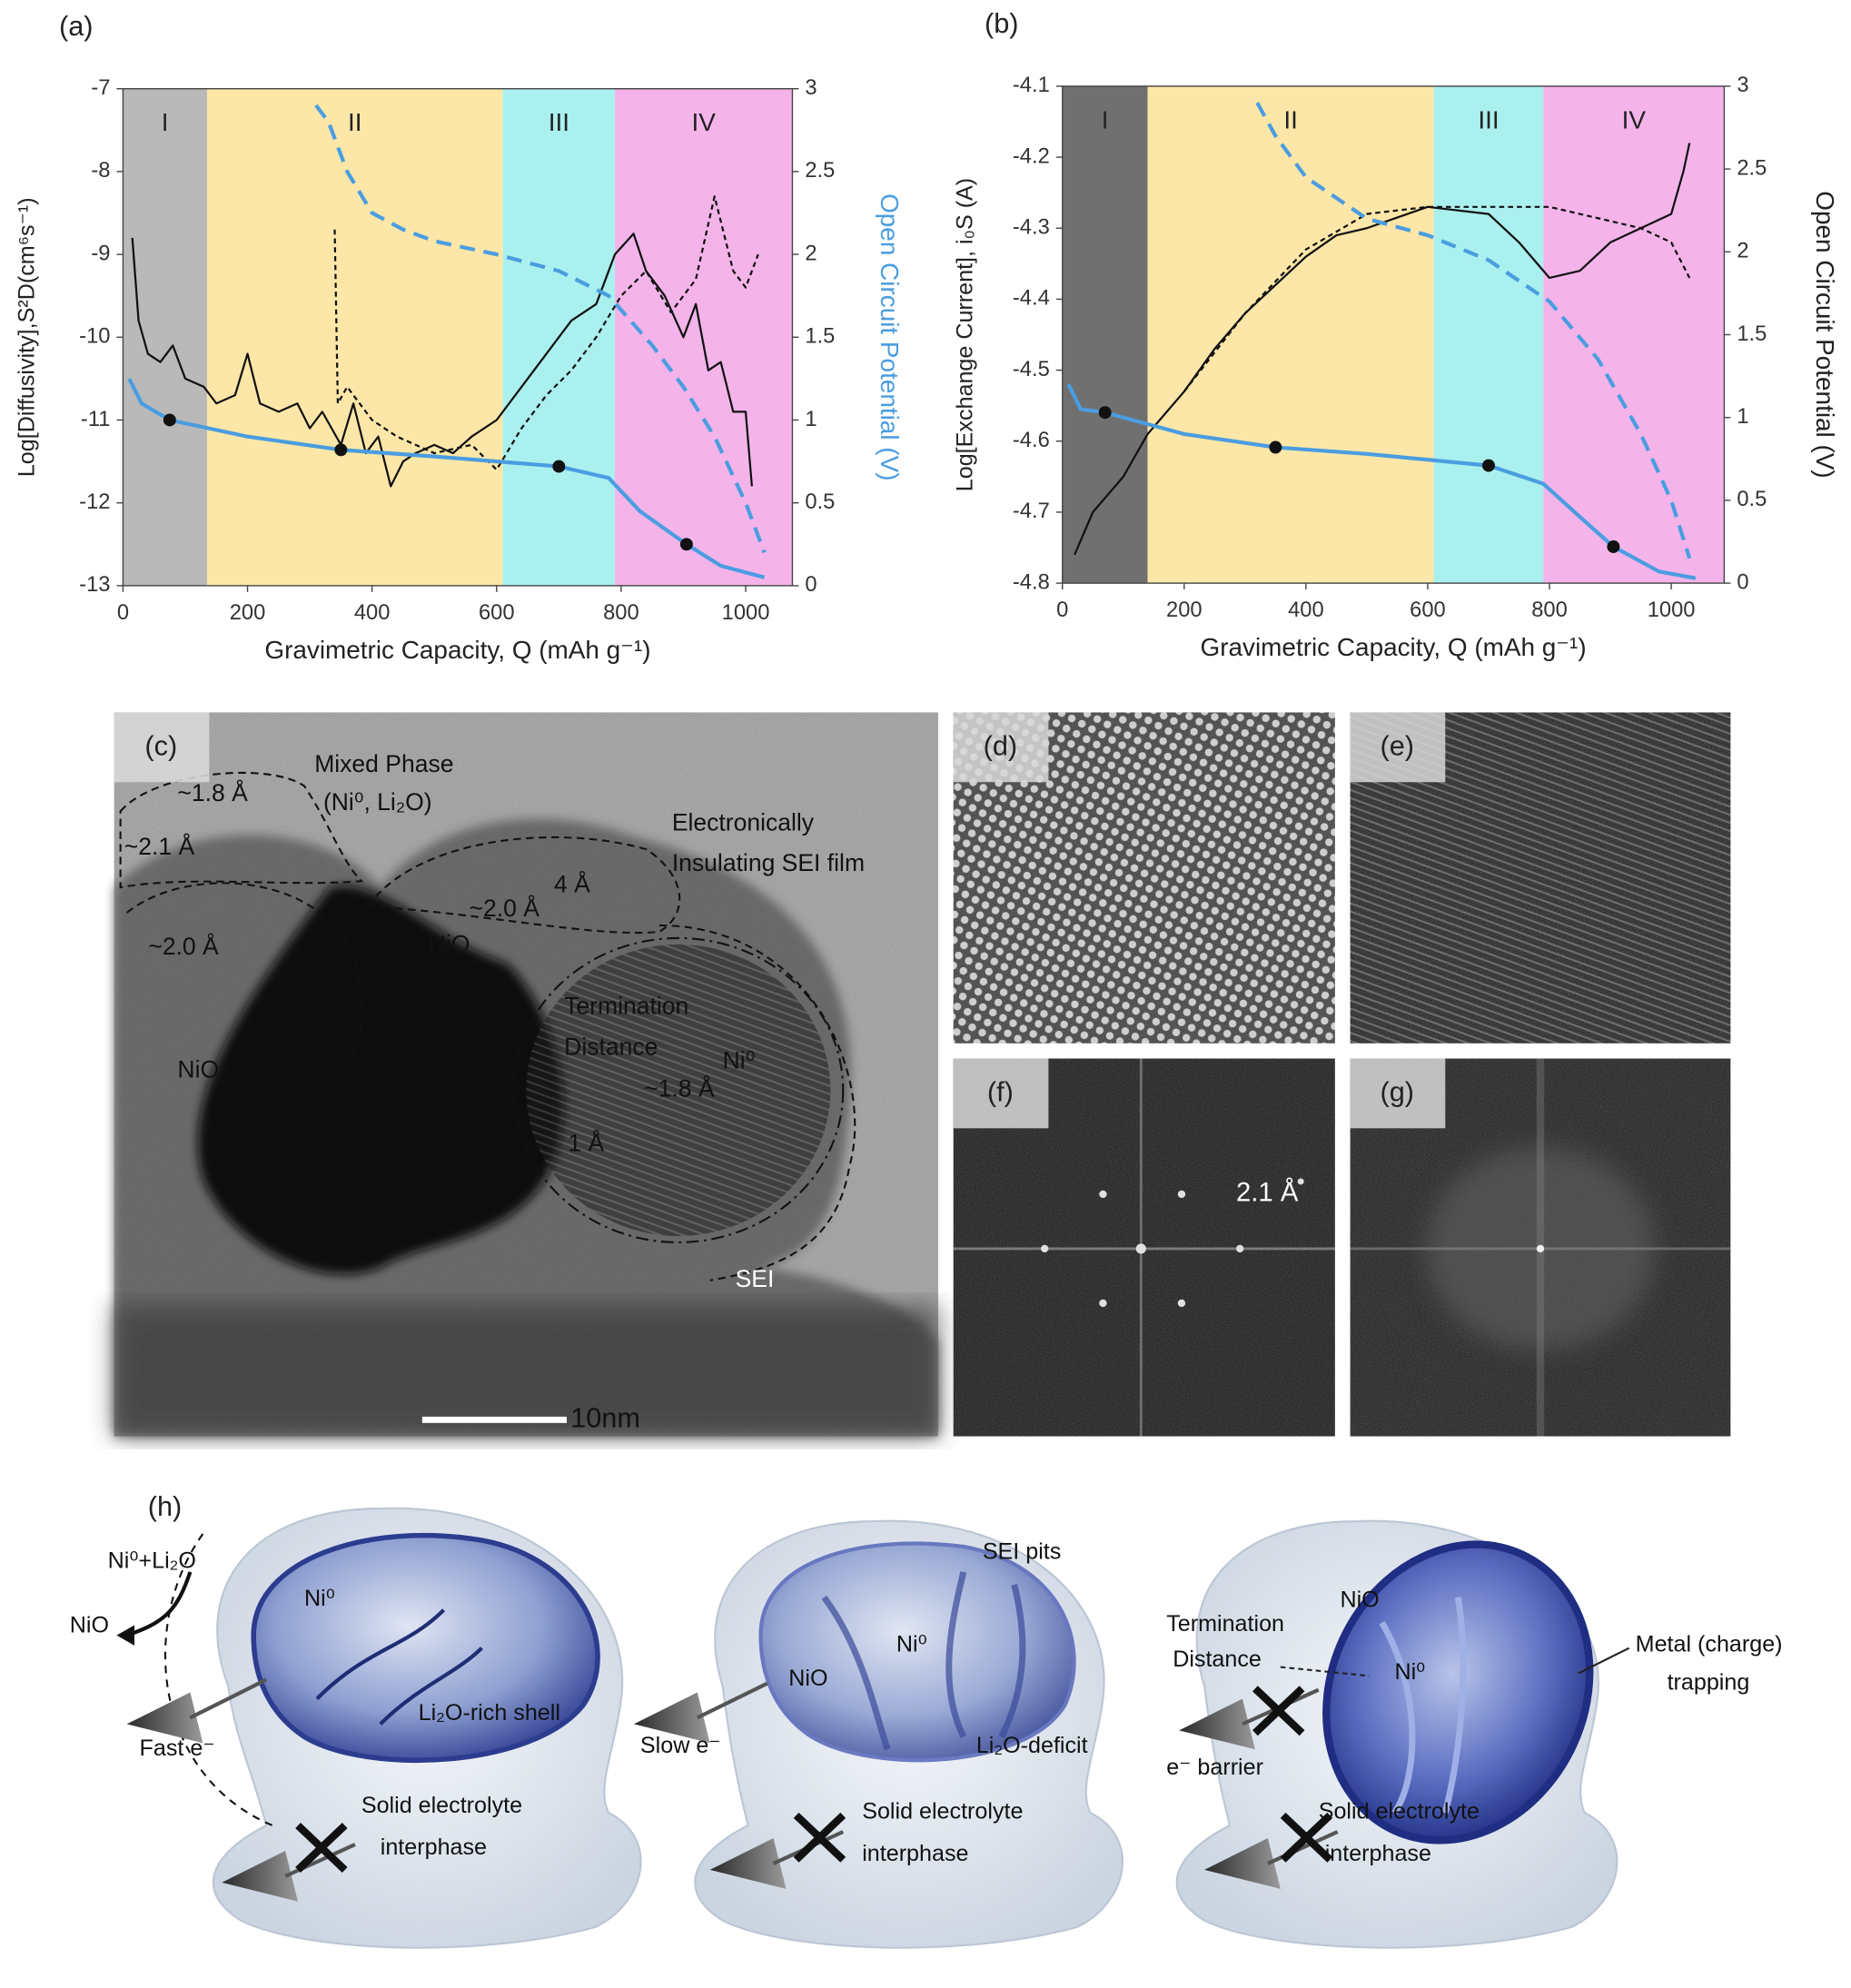  I want to click on label: Distance, so click(1218, 1659).